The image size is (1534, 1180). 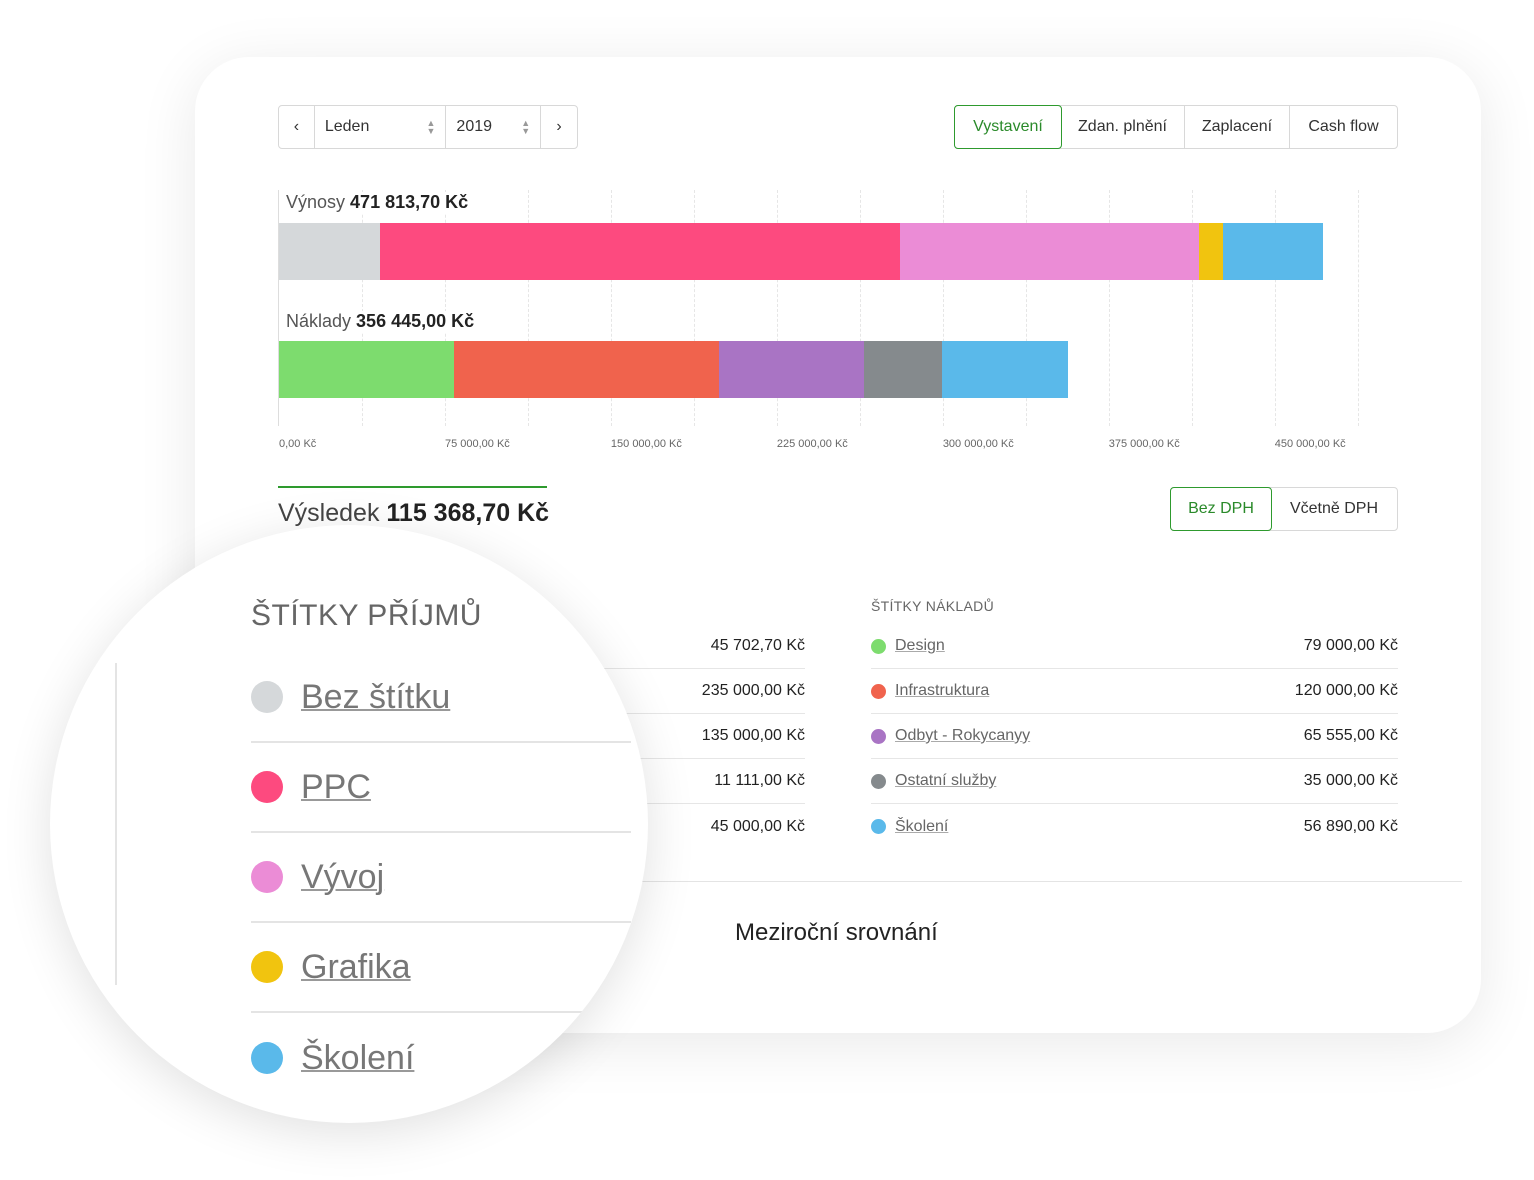 What do you see at coordinates (963, 735) in the screenshot?
I see `cost-tag-link: Odbyt - Rokycanyy` at bounding box center [963, 735].